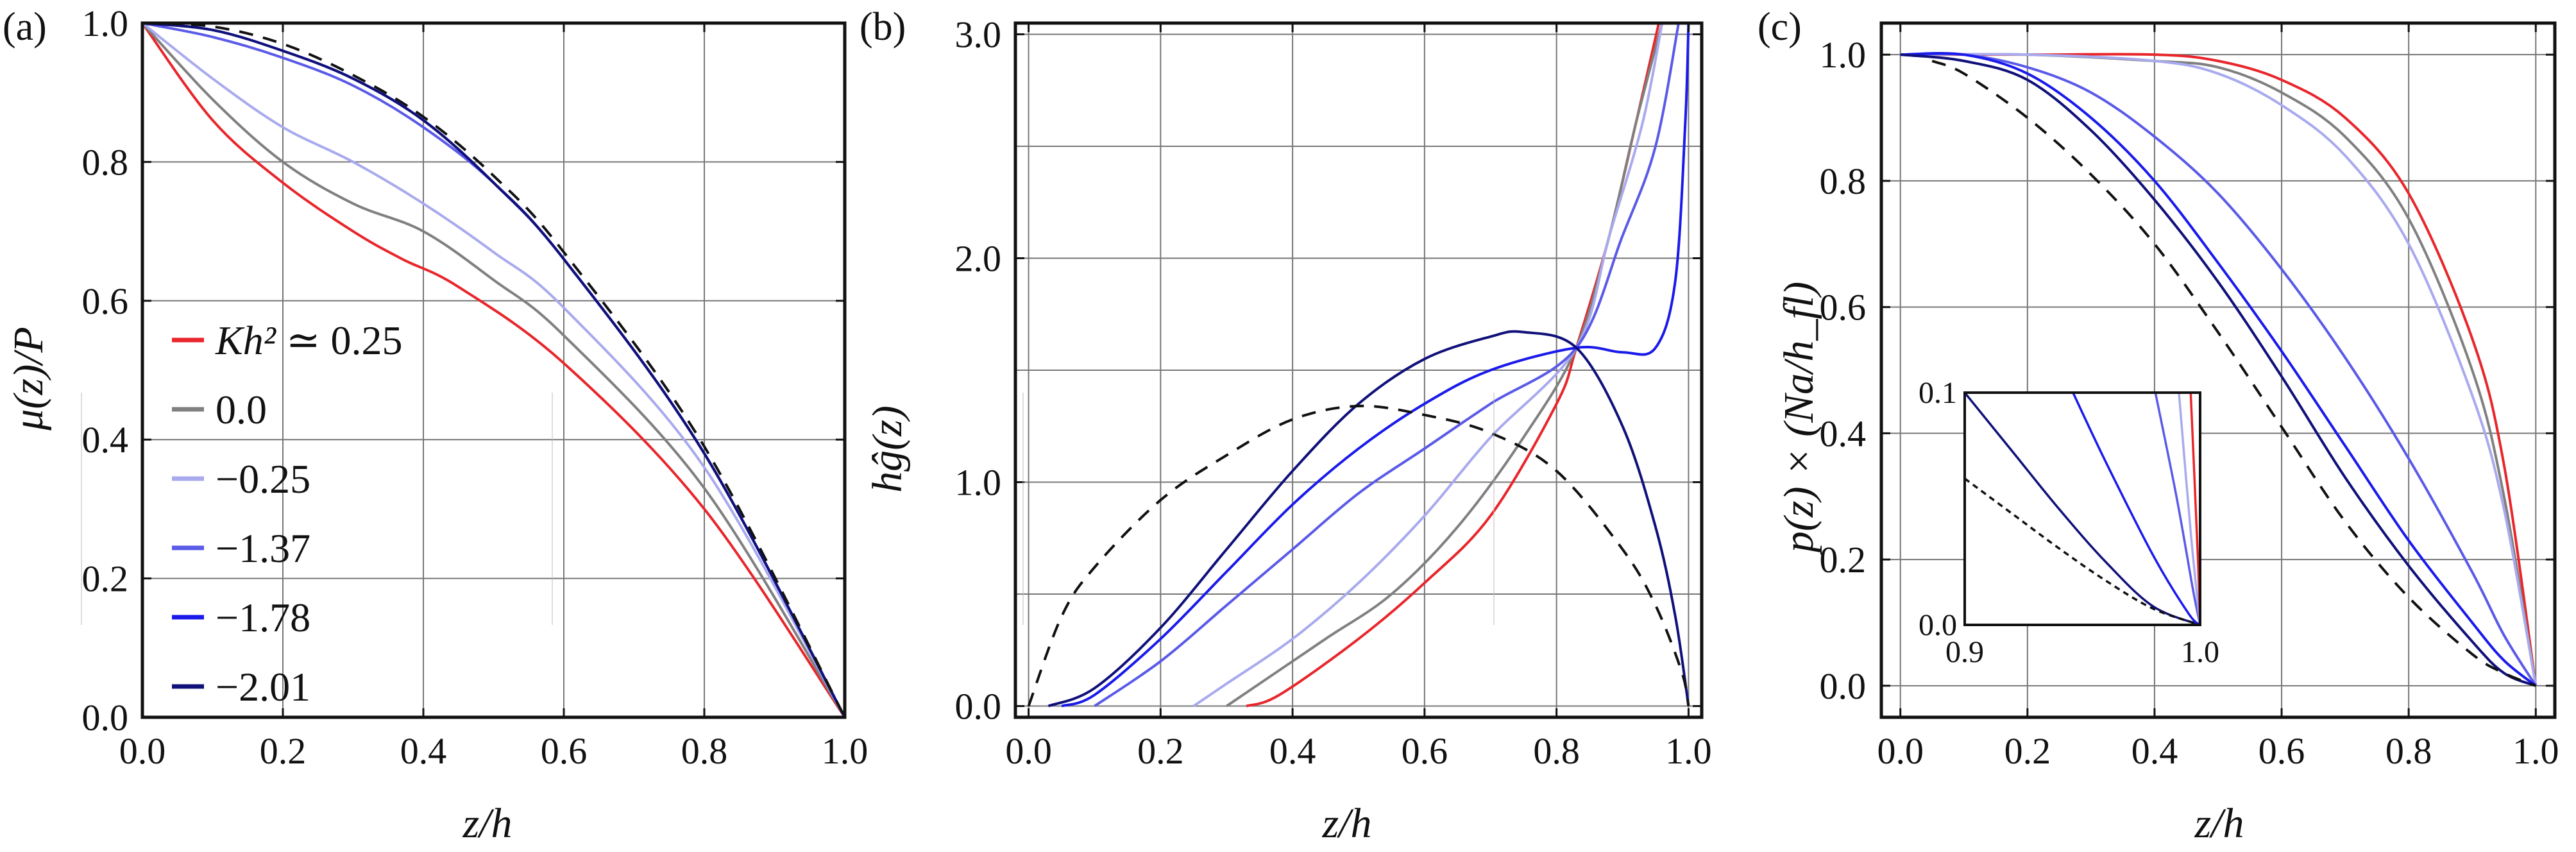  What do you see at coordinates (287, 514) in the screenshot?
I see `legend: Kh² ≃ 0.25 0.0 −0.25 −1.37 −1.78 −2.01` at bounding box center [287, 514].